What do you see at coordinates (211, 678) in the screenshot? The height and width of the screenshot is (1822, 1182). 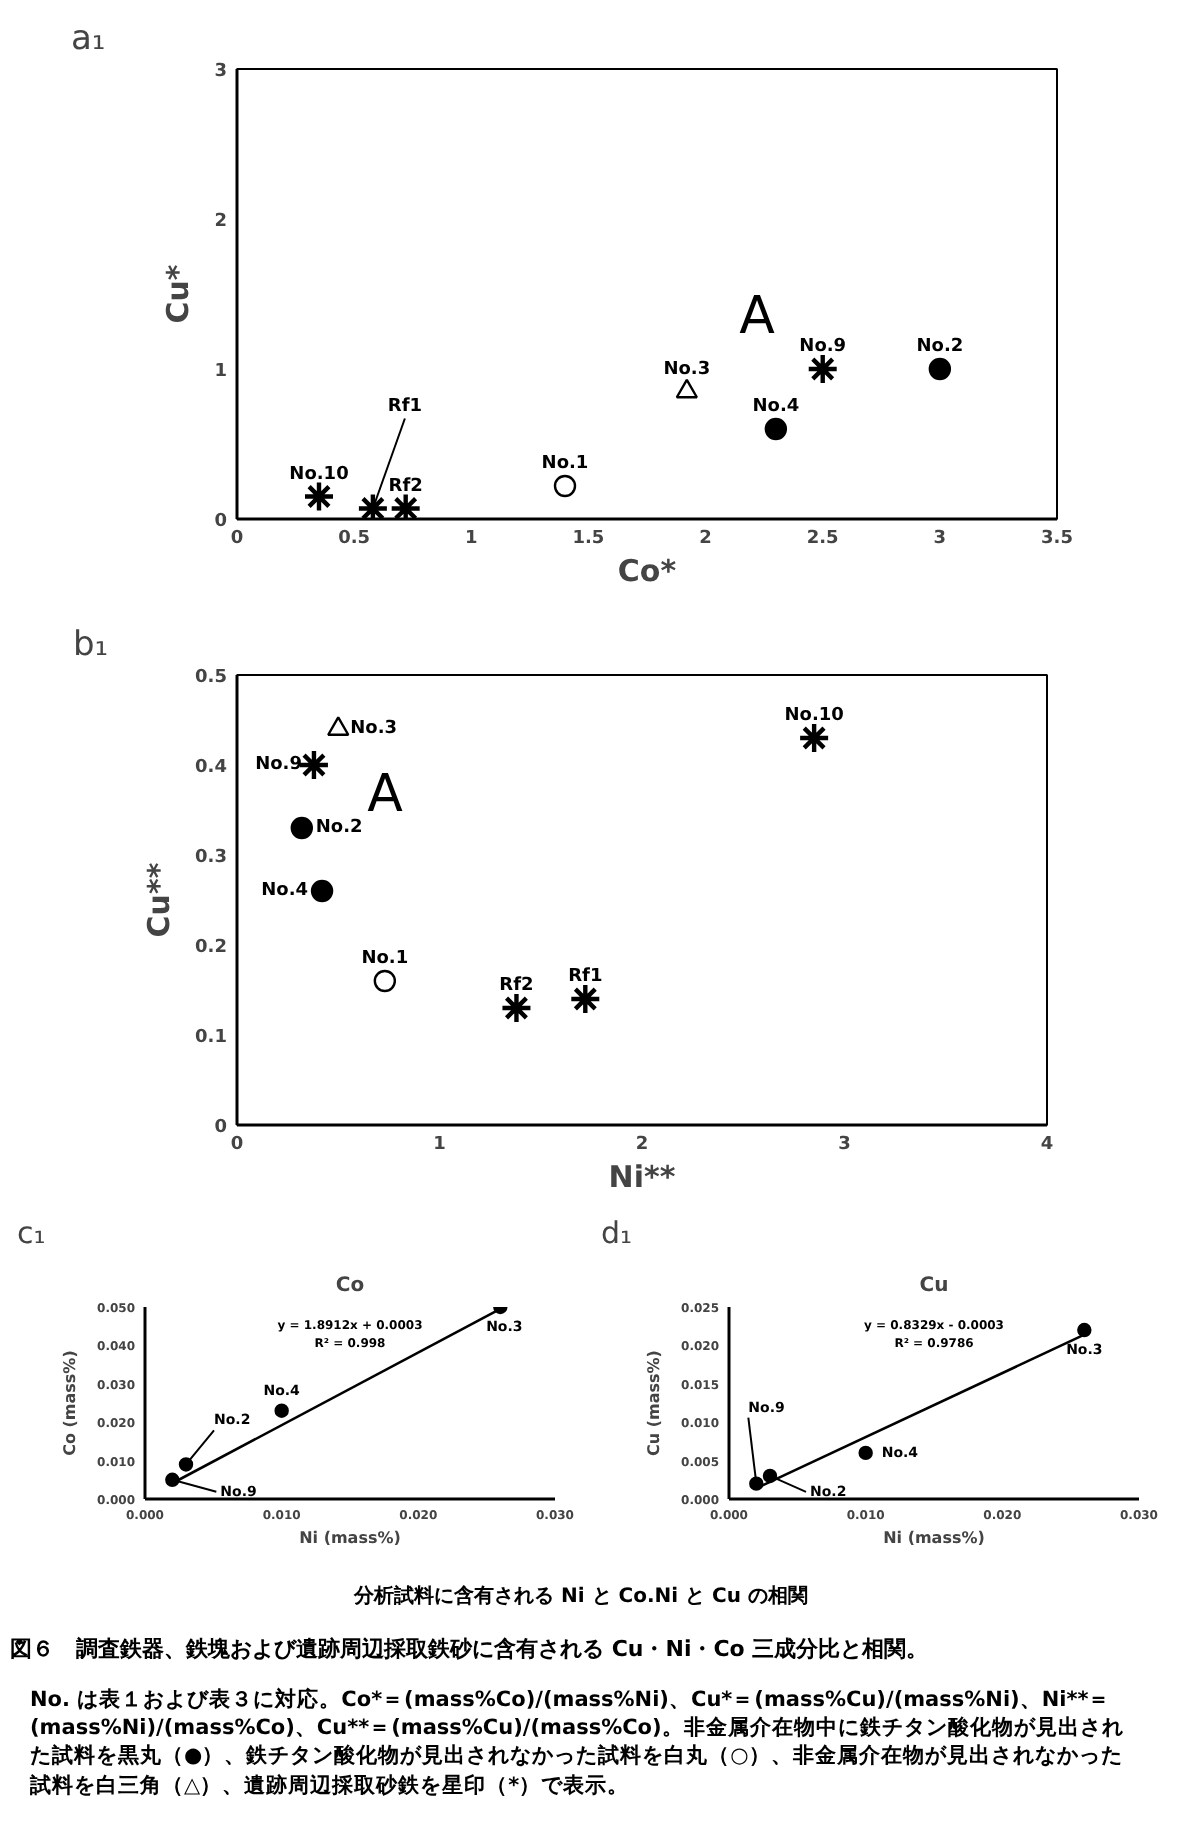 I see `y-tick-label: 0.5` at bounding box center [211, 678].